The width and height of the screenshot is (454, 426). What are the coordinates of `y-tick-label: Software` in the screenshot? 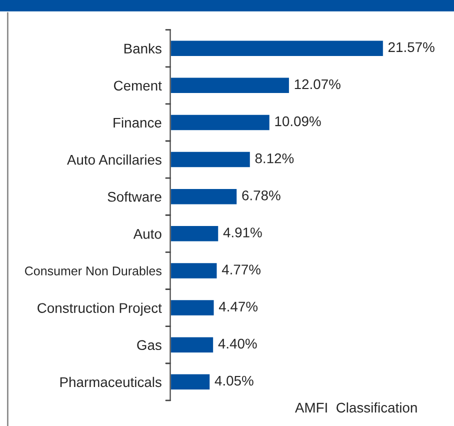 It's located at (135, 197).